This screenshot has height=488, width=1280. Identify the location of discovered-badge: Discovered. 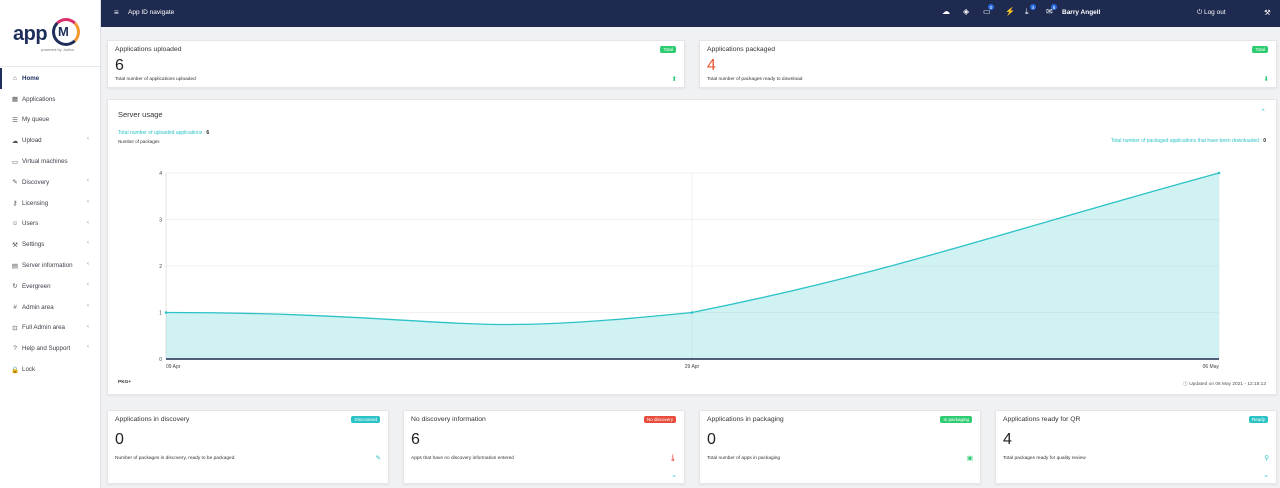
(365, 419).